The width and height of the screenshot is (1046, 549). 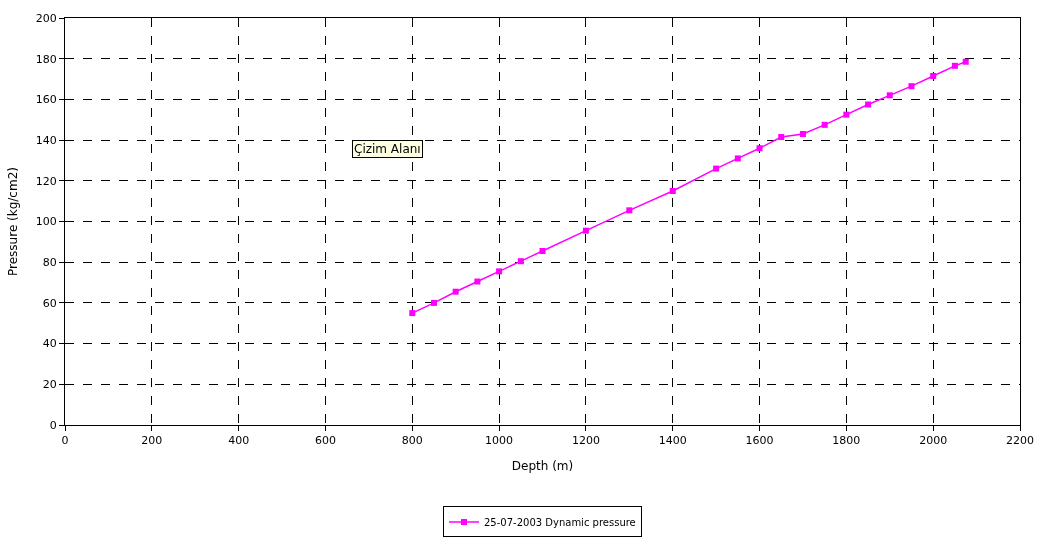 I want to click on y-tick-label: 100, so click(x=46, y=222).